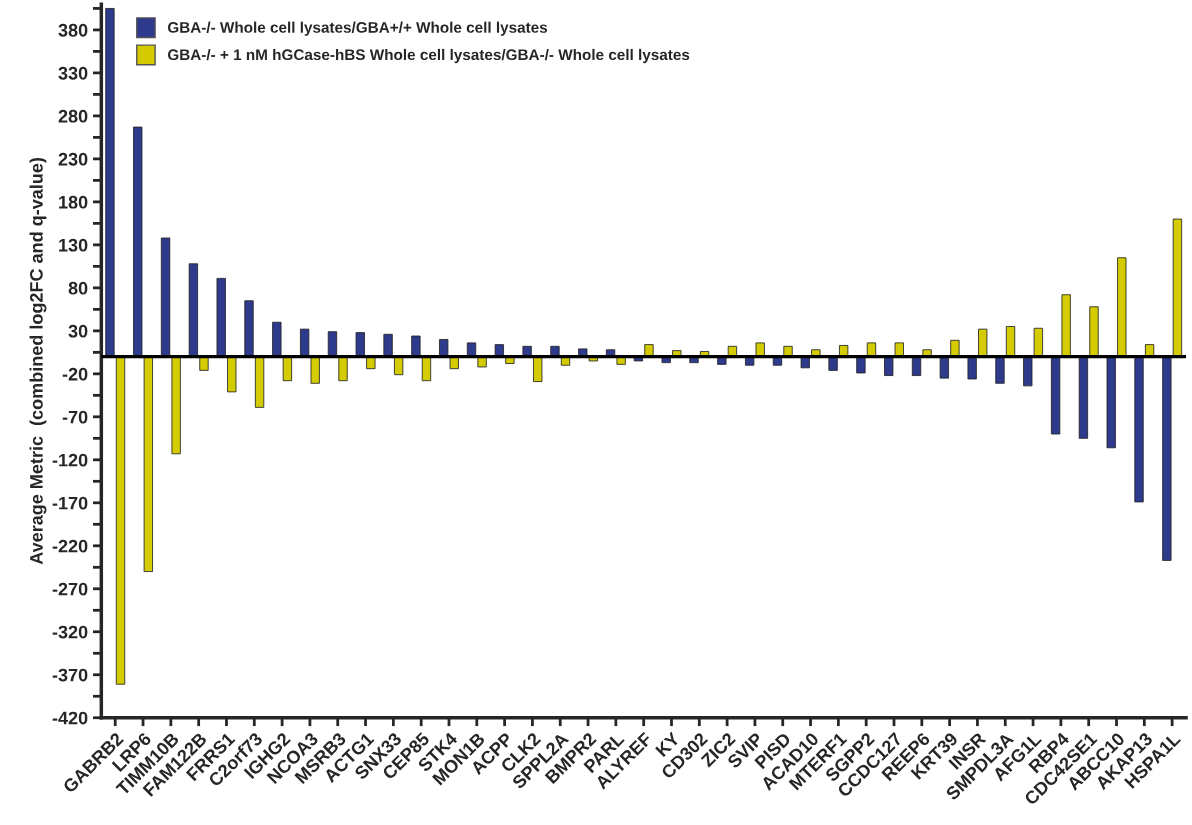 The height and width of the screenshot is (825, 1192). Describe the element at coordinates (78, 288) in the screenshot. I see `y-tick-label: 80` at that location.